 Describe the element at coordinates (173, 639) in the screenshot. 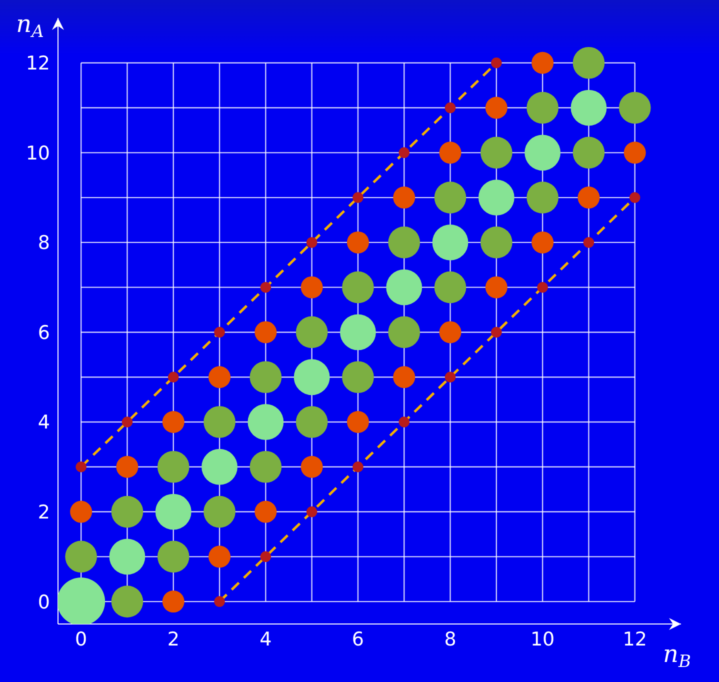

I see `x-tick-label: 2` at that location.